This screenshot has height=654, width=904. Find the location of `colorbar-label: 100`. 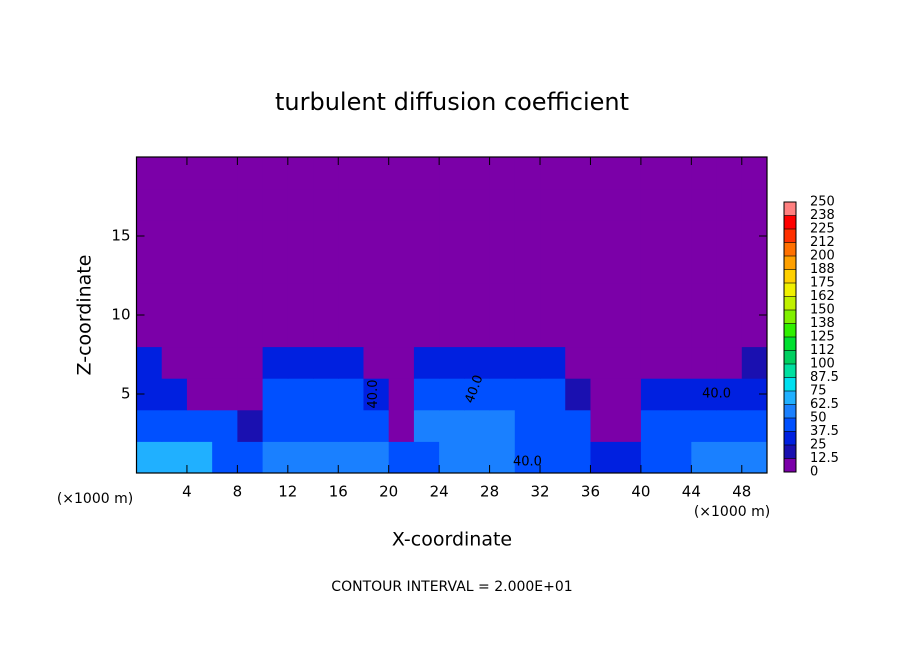

colorbar-label: 100 is located at coordinates (822, 364).